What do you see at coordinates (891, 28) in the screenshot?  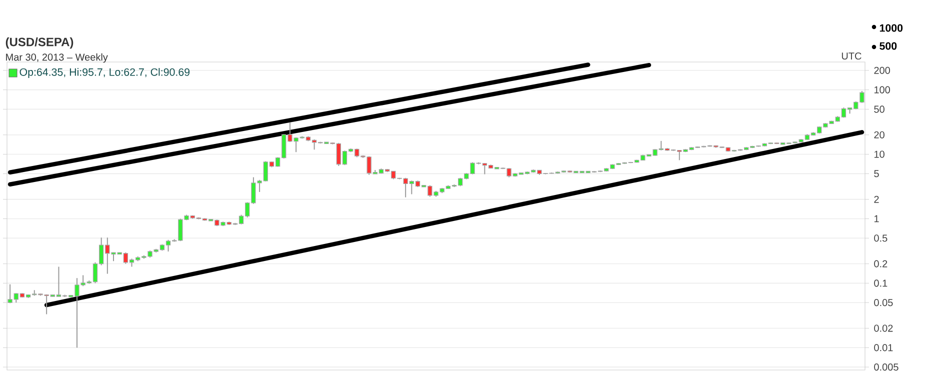 I see `text: 1000` at bounding box center [891, 28].